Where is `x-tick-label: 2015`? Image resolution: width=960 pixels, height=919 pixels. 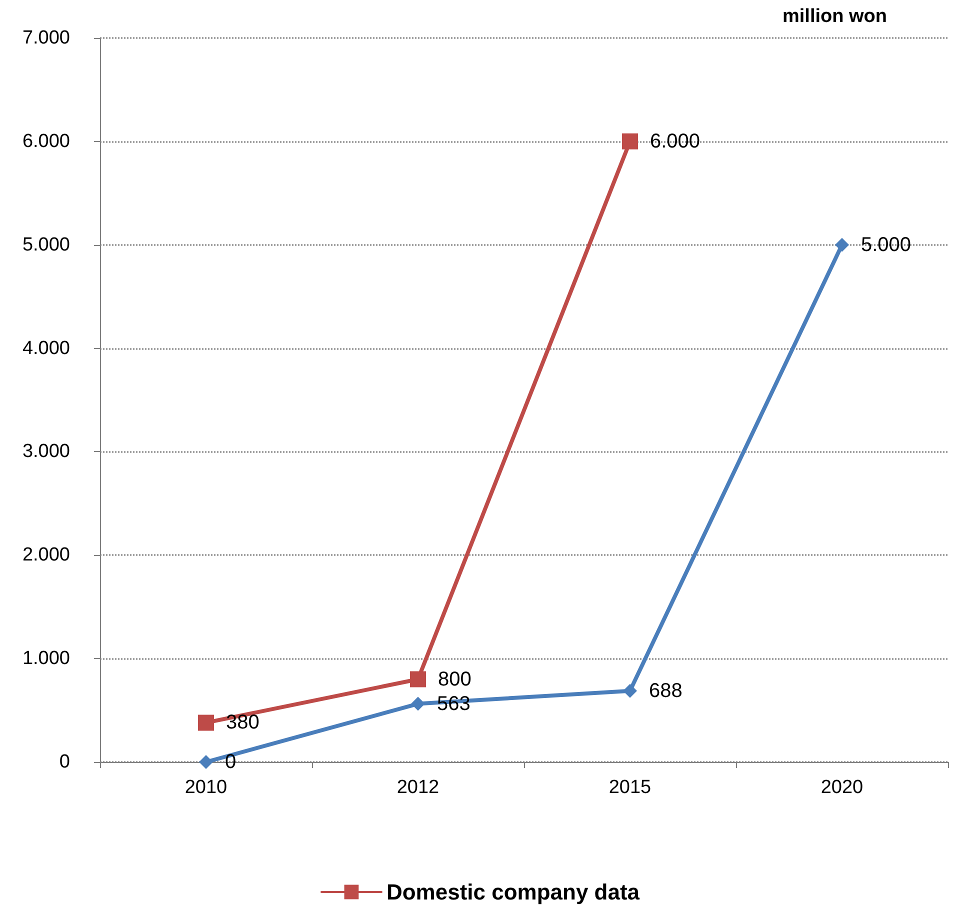 x-tick-label: 2015 is located at coordinates (630, 787).